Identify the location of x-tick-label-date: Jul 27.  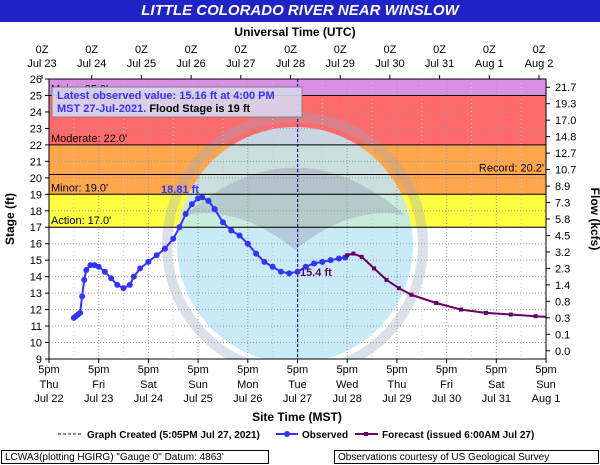
(297, 399).